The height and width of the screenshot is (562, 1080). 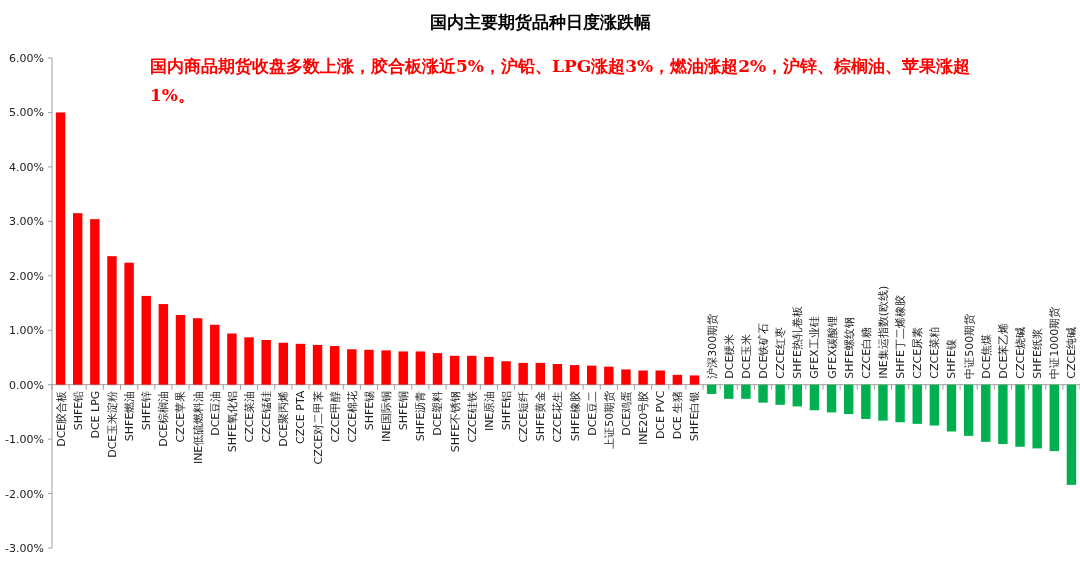 I want to click on x-tick-label: SHFE热轧卷板, so click(x=798, y=342).